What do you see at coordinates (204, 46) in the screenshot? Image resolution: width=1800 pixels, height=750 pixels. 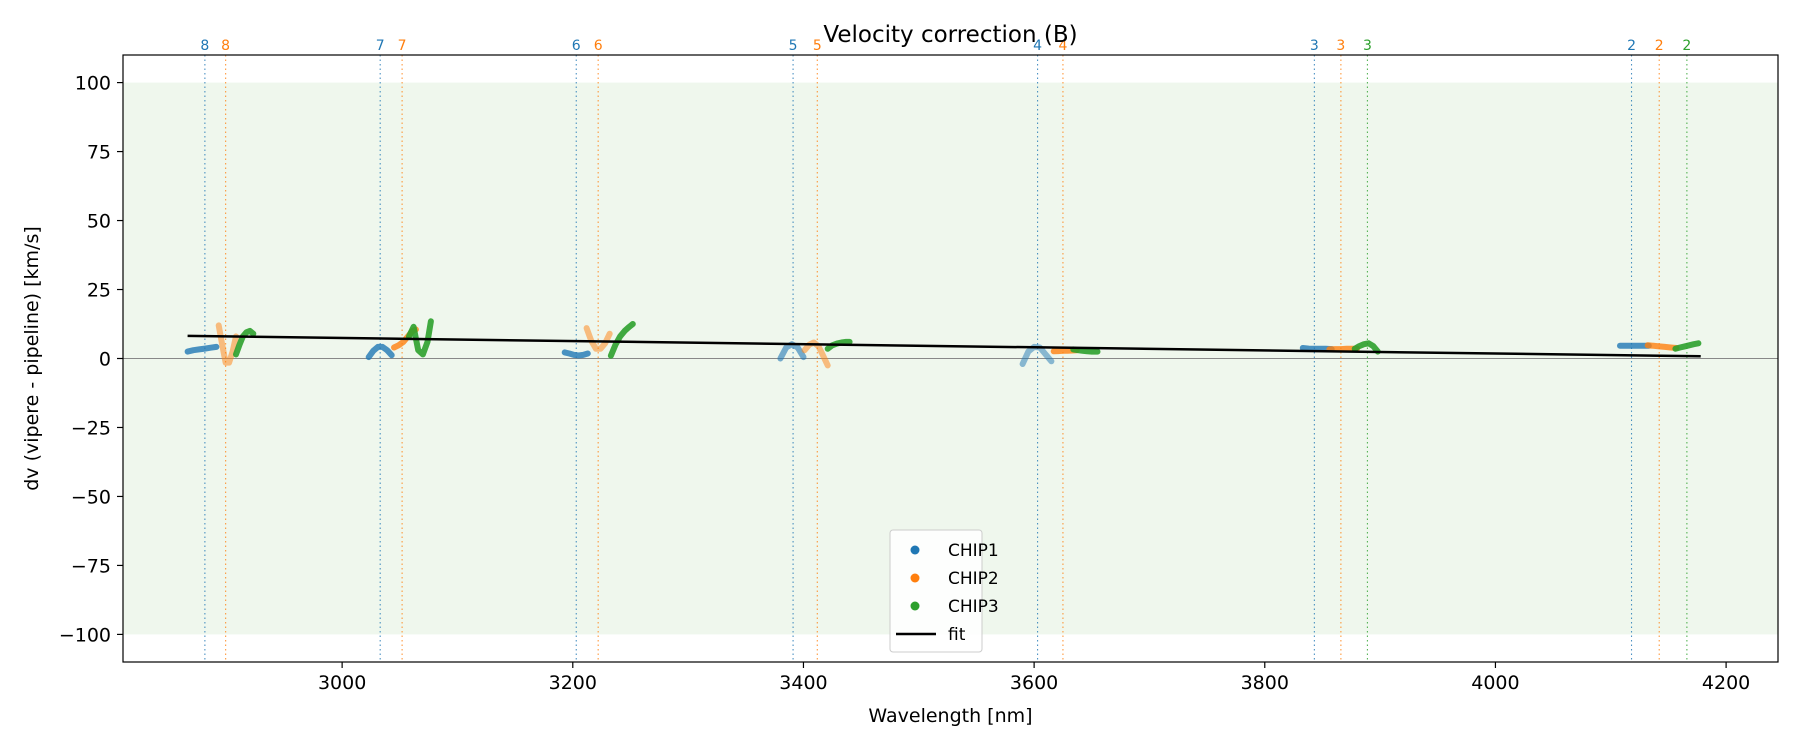 I see `order-label-chip1-8: 8` at bounding box center [204, 46].